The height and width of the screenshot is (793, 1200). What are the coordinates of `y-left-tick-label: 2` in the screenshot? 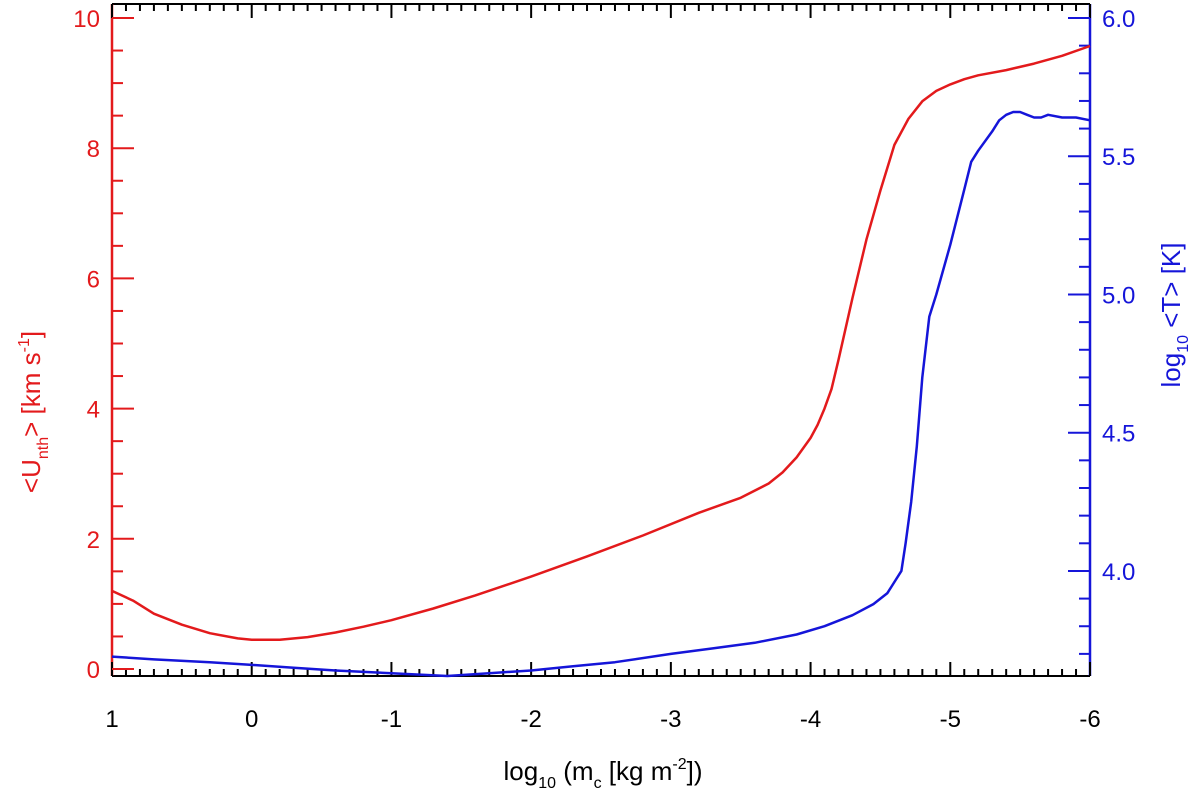 It's located at (93, 540).